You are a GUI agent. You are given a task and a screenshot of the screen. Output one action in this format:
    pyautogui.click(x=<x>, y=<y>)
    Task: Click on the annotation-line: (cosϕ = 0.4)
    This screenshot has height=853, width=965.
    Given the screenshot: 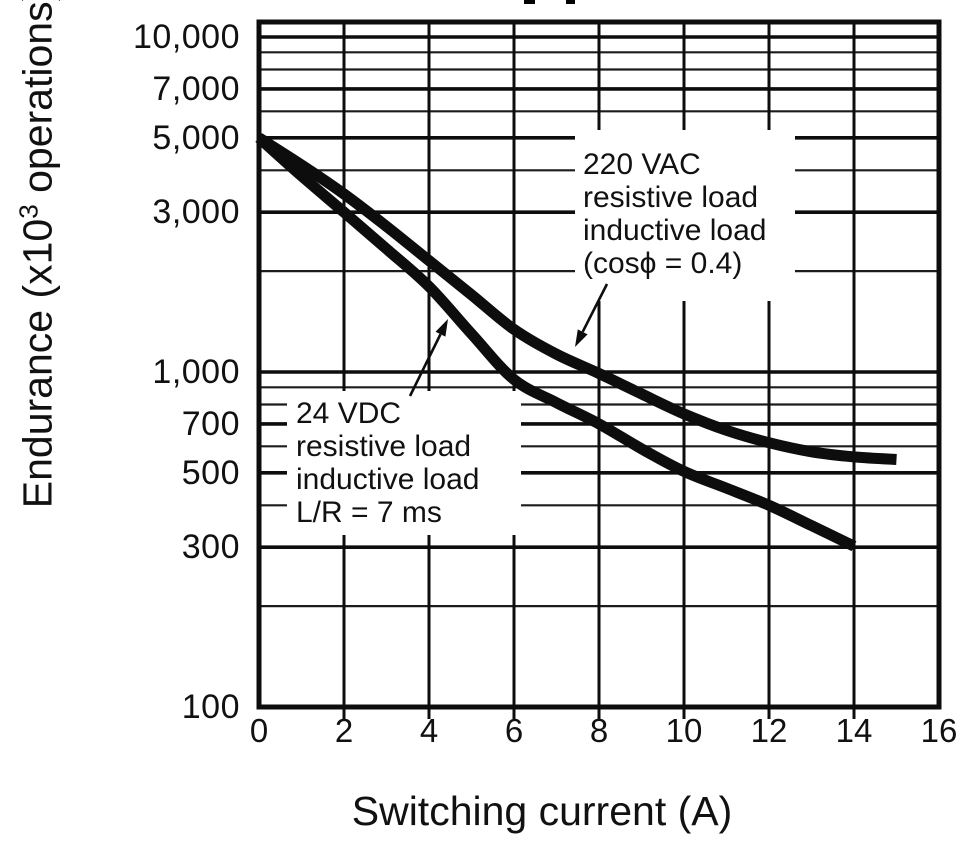 What is the action you would take?
    pyautogui.click(x=663, y=263)
    